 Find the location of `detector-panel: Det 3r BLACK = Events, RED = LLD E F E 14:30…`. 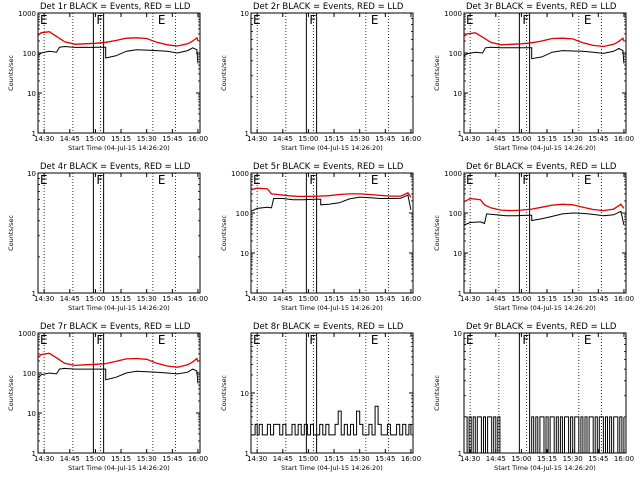

detector-panel: Det 3r BLACK = Events, RED = LLD E F E 14:30… is located at coordinates (532, 80).